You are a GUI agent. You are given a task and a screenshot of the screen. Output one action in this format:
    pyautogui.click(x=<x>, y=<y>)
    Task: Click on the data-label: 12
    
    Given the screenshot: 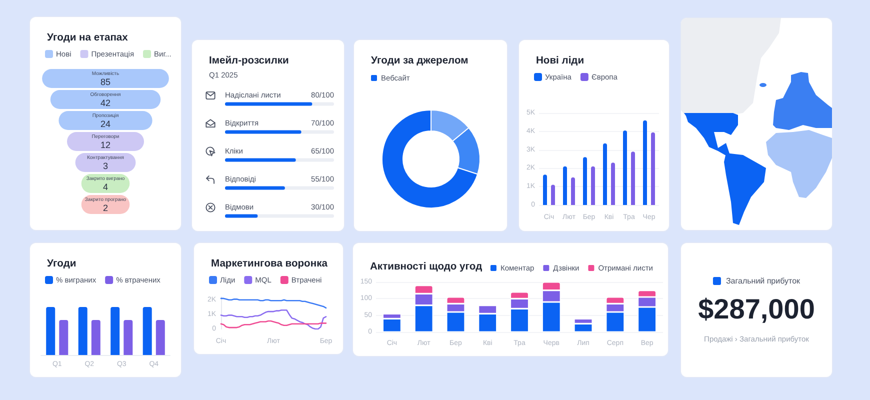 What is the action you would take?
    pyautogui.click(x=105, y=145)
    